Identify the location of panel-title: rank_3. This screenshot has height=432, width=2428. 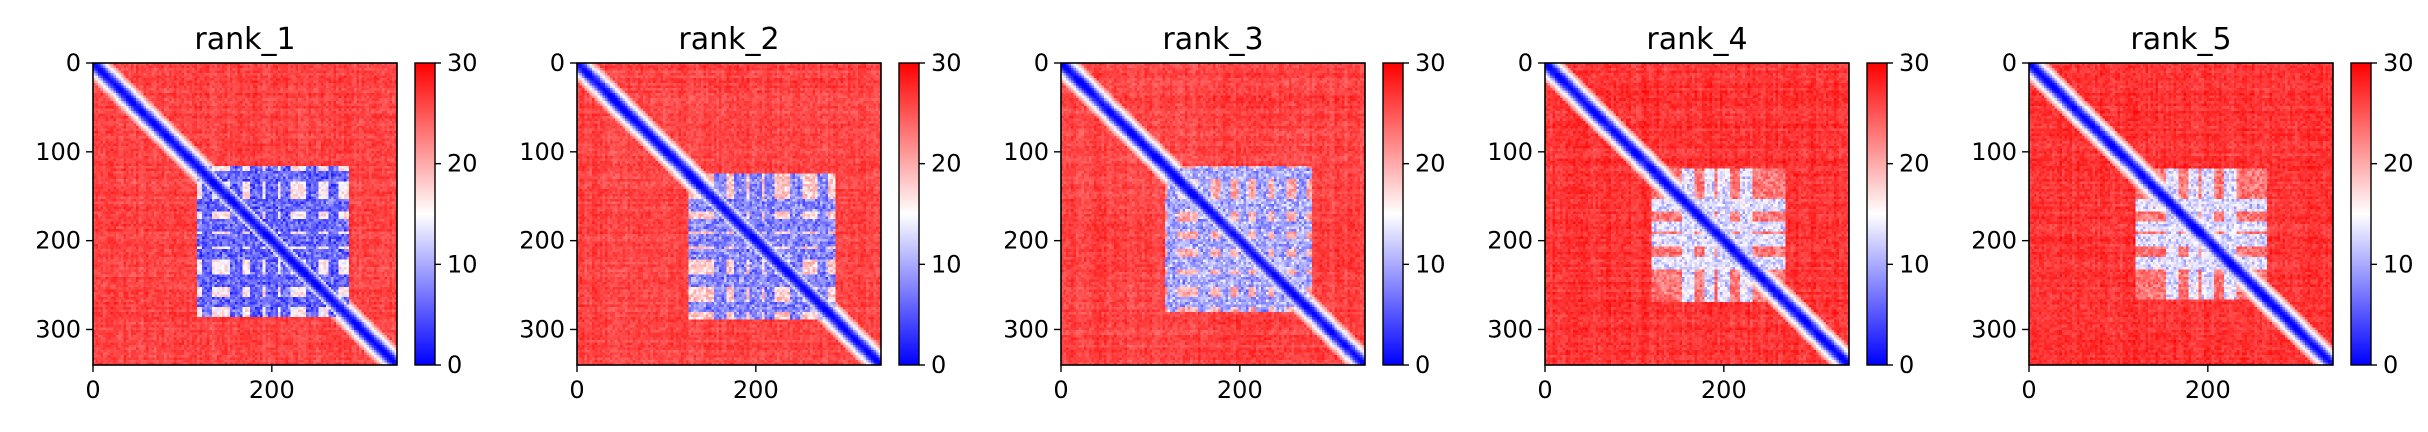
(1212, 39).